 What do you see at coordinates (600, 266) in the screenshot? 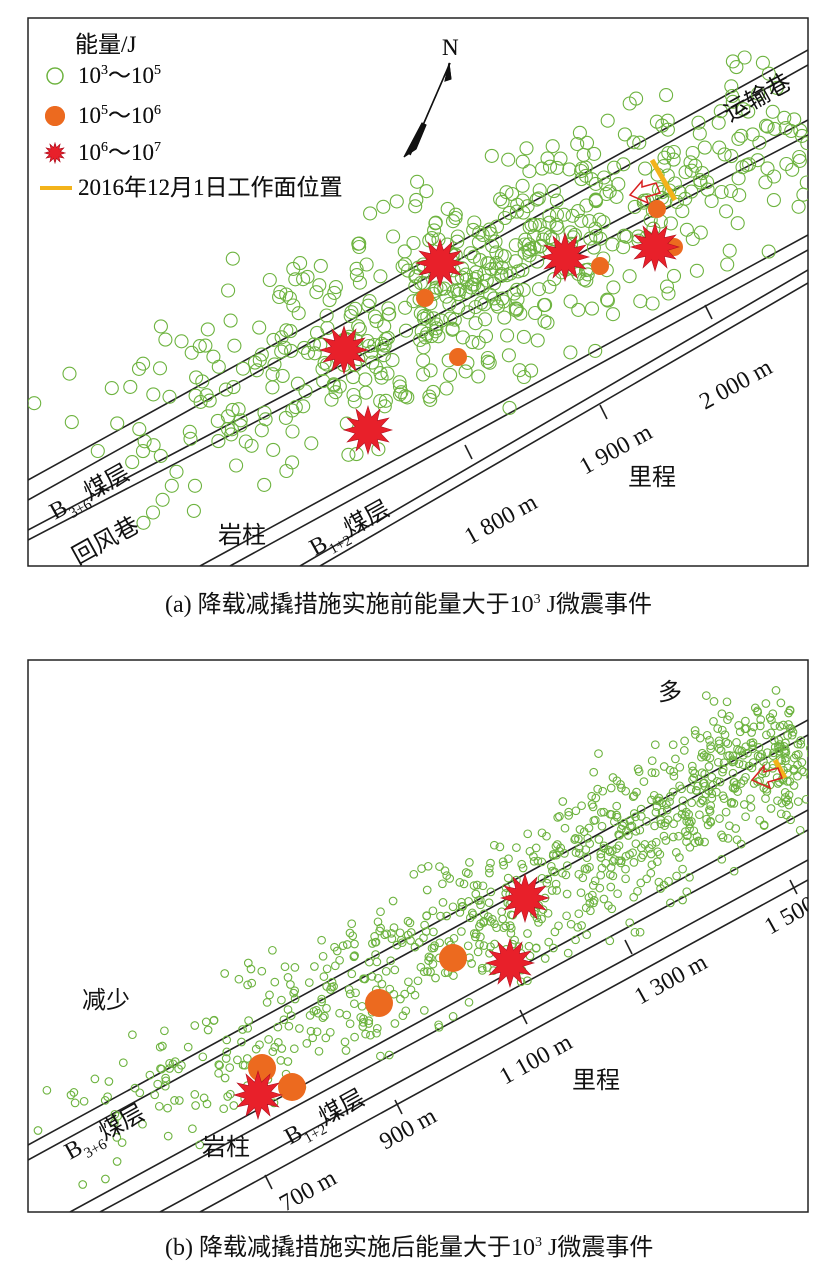
I see `medium-event` at bounding box center [600, 266].